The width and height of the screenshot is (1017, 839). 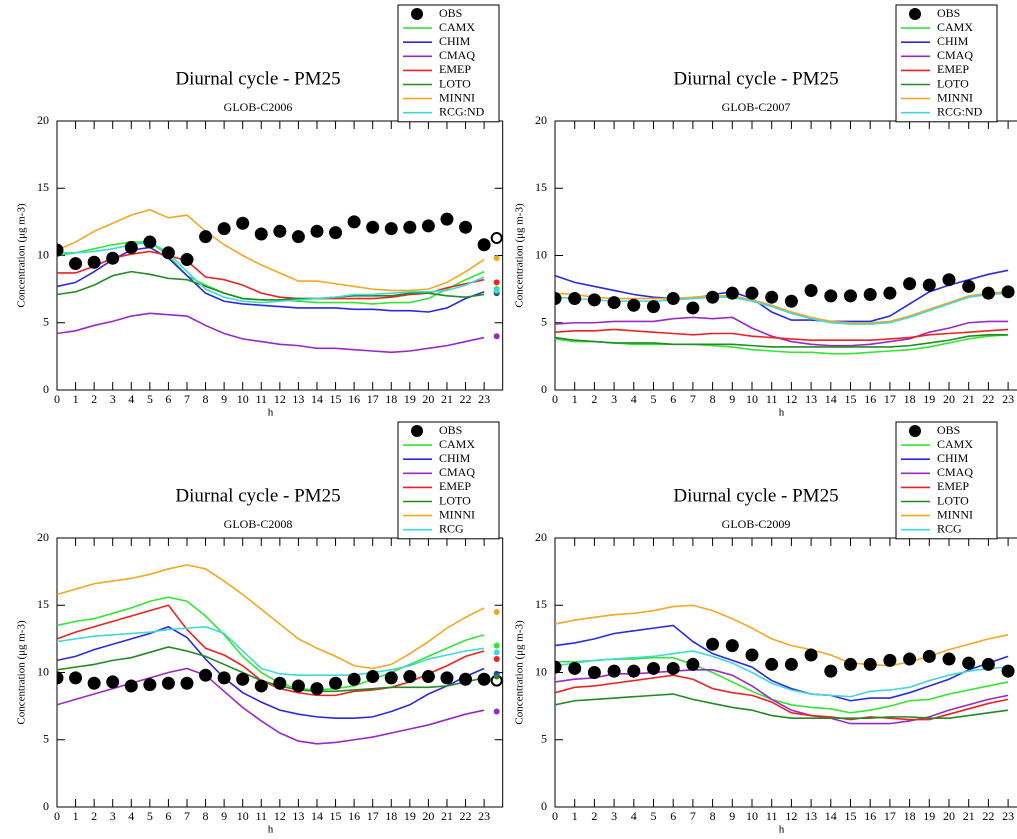 What do you see at coordinates (756, 107) in the screenshot?
I see `chart-subtitle: GLOB-C2007` at bounding box center [756, 107].